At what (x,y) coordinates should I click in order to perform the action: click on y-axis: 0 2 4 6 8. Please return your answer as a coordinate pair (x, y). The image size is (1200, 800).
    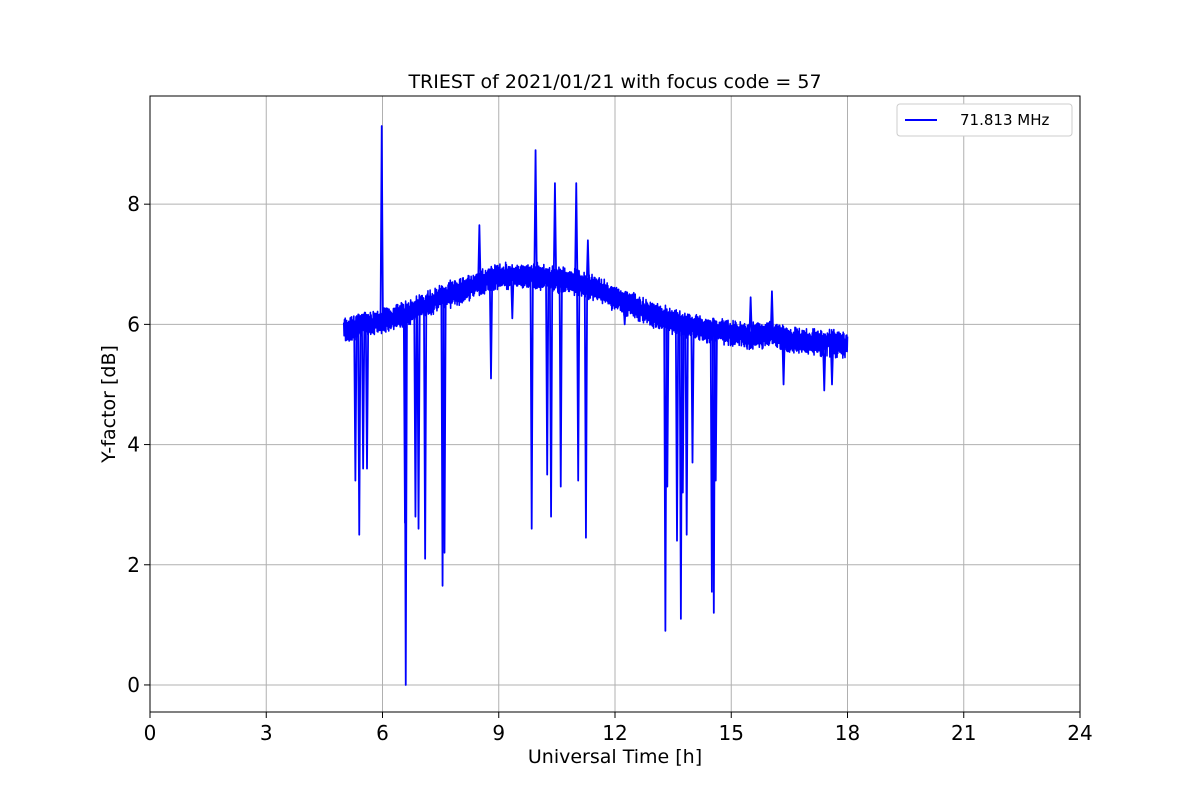
    Looking at the image, I should click on (138, 444).